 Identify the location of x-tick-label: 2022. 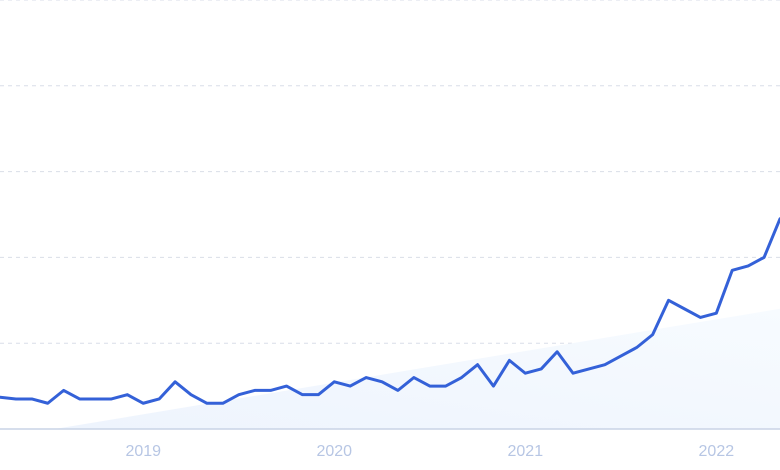
(717, 451).